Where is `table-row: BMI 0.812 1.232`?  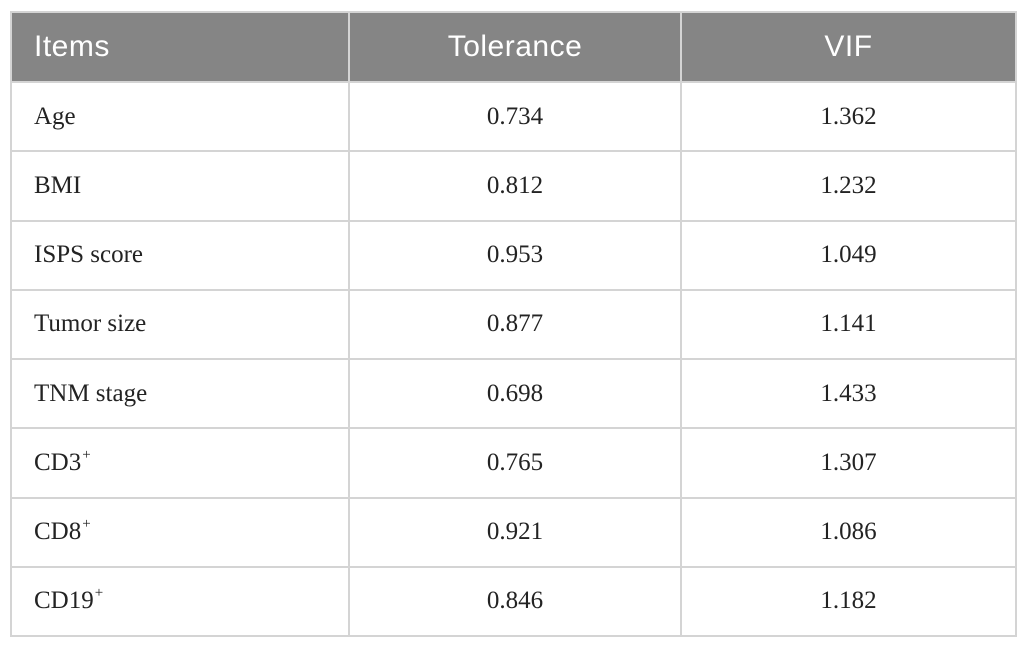 table-row: BMI 0.812 1.232 is located at coordinates (513, 186).